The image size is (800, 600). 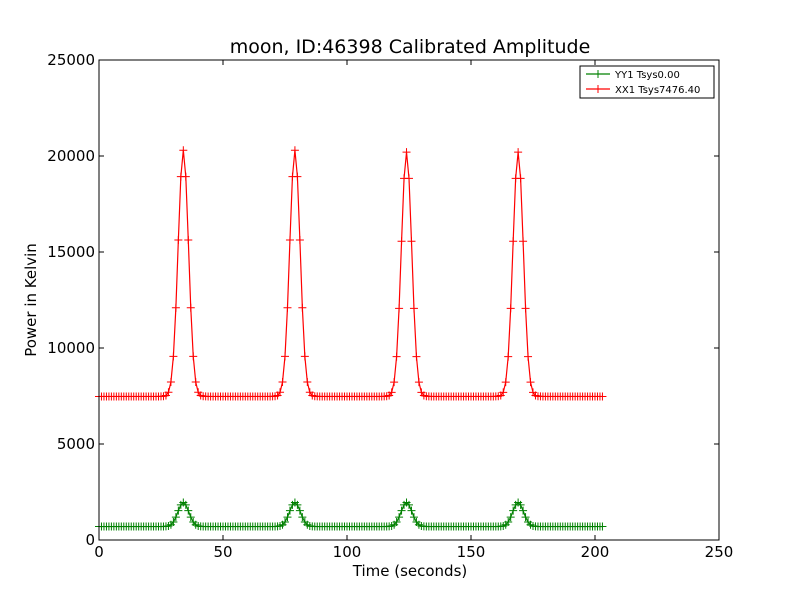 I want to click on x-tick-label: 100, so click(x=347, y=552).